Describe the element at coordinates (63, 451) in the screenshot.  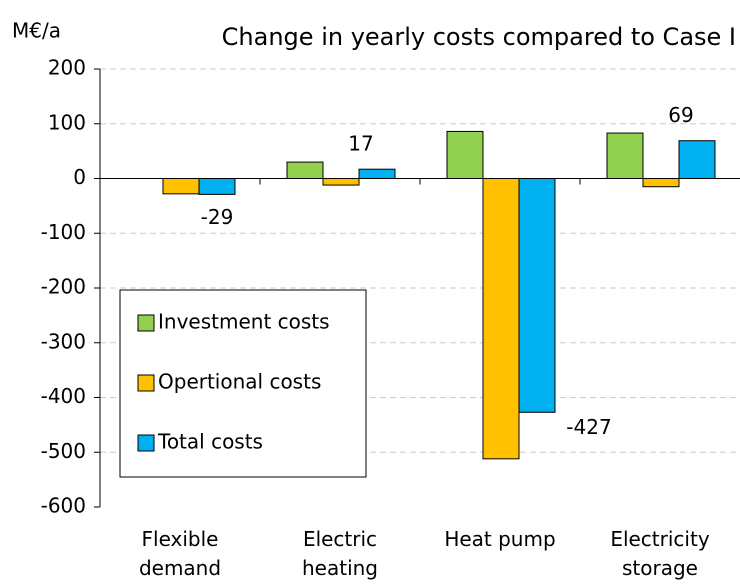
I see `y-tick-label: -500` at that location.